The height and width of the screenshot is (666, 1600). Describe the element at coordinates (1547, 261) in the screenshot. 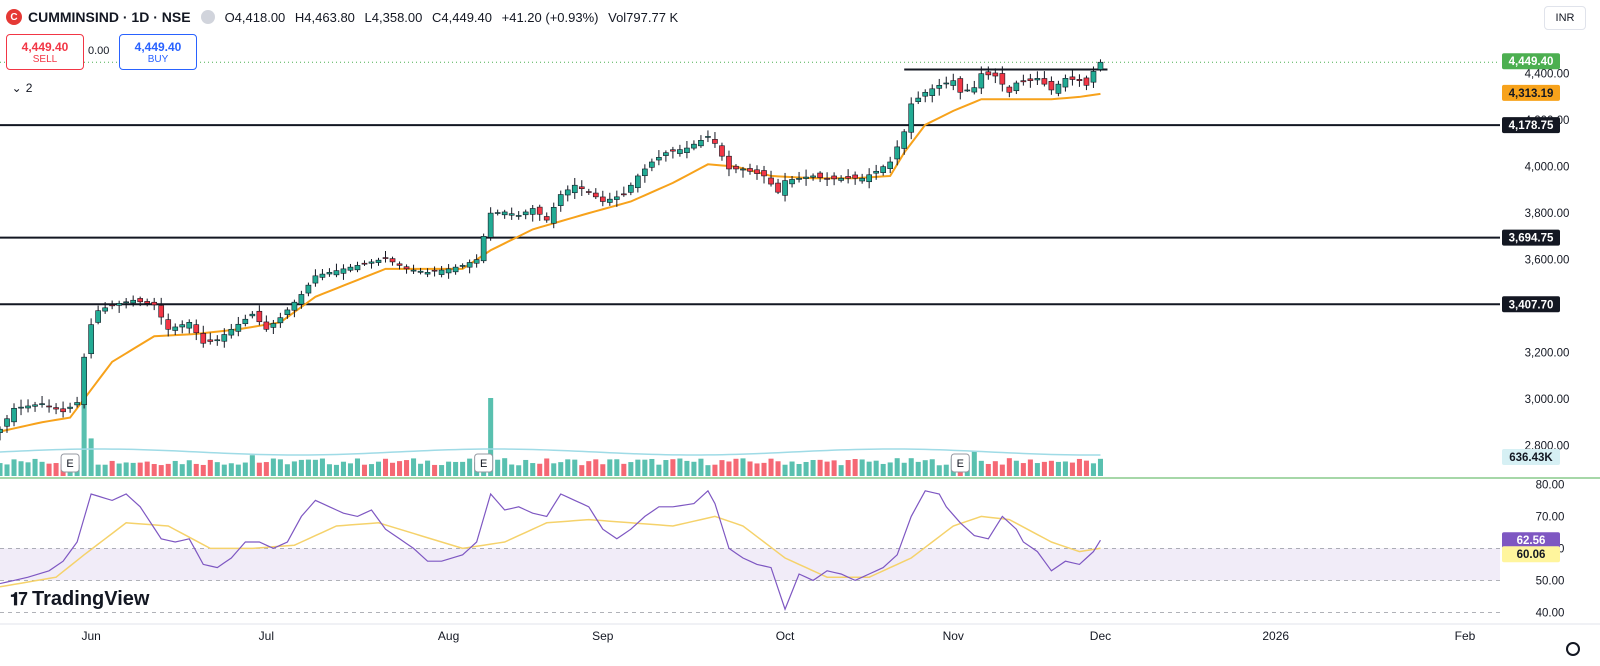

I see `price-axis-tick: 3,600.00` at that location.